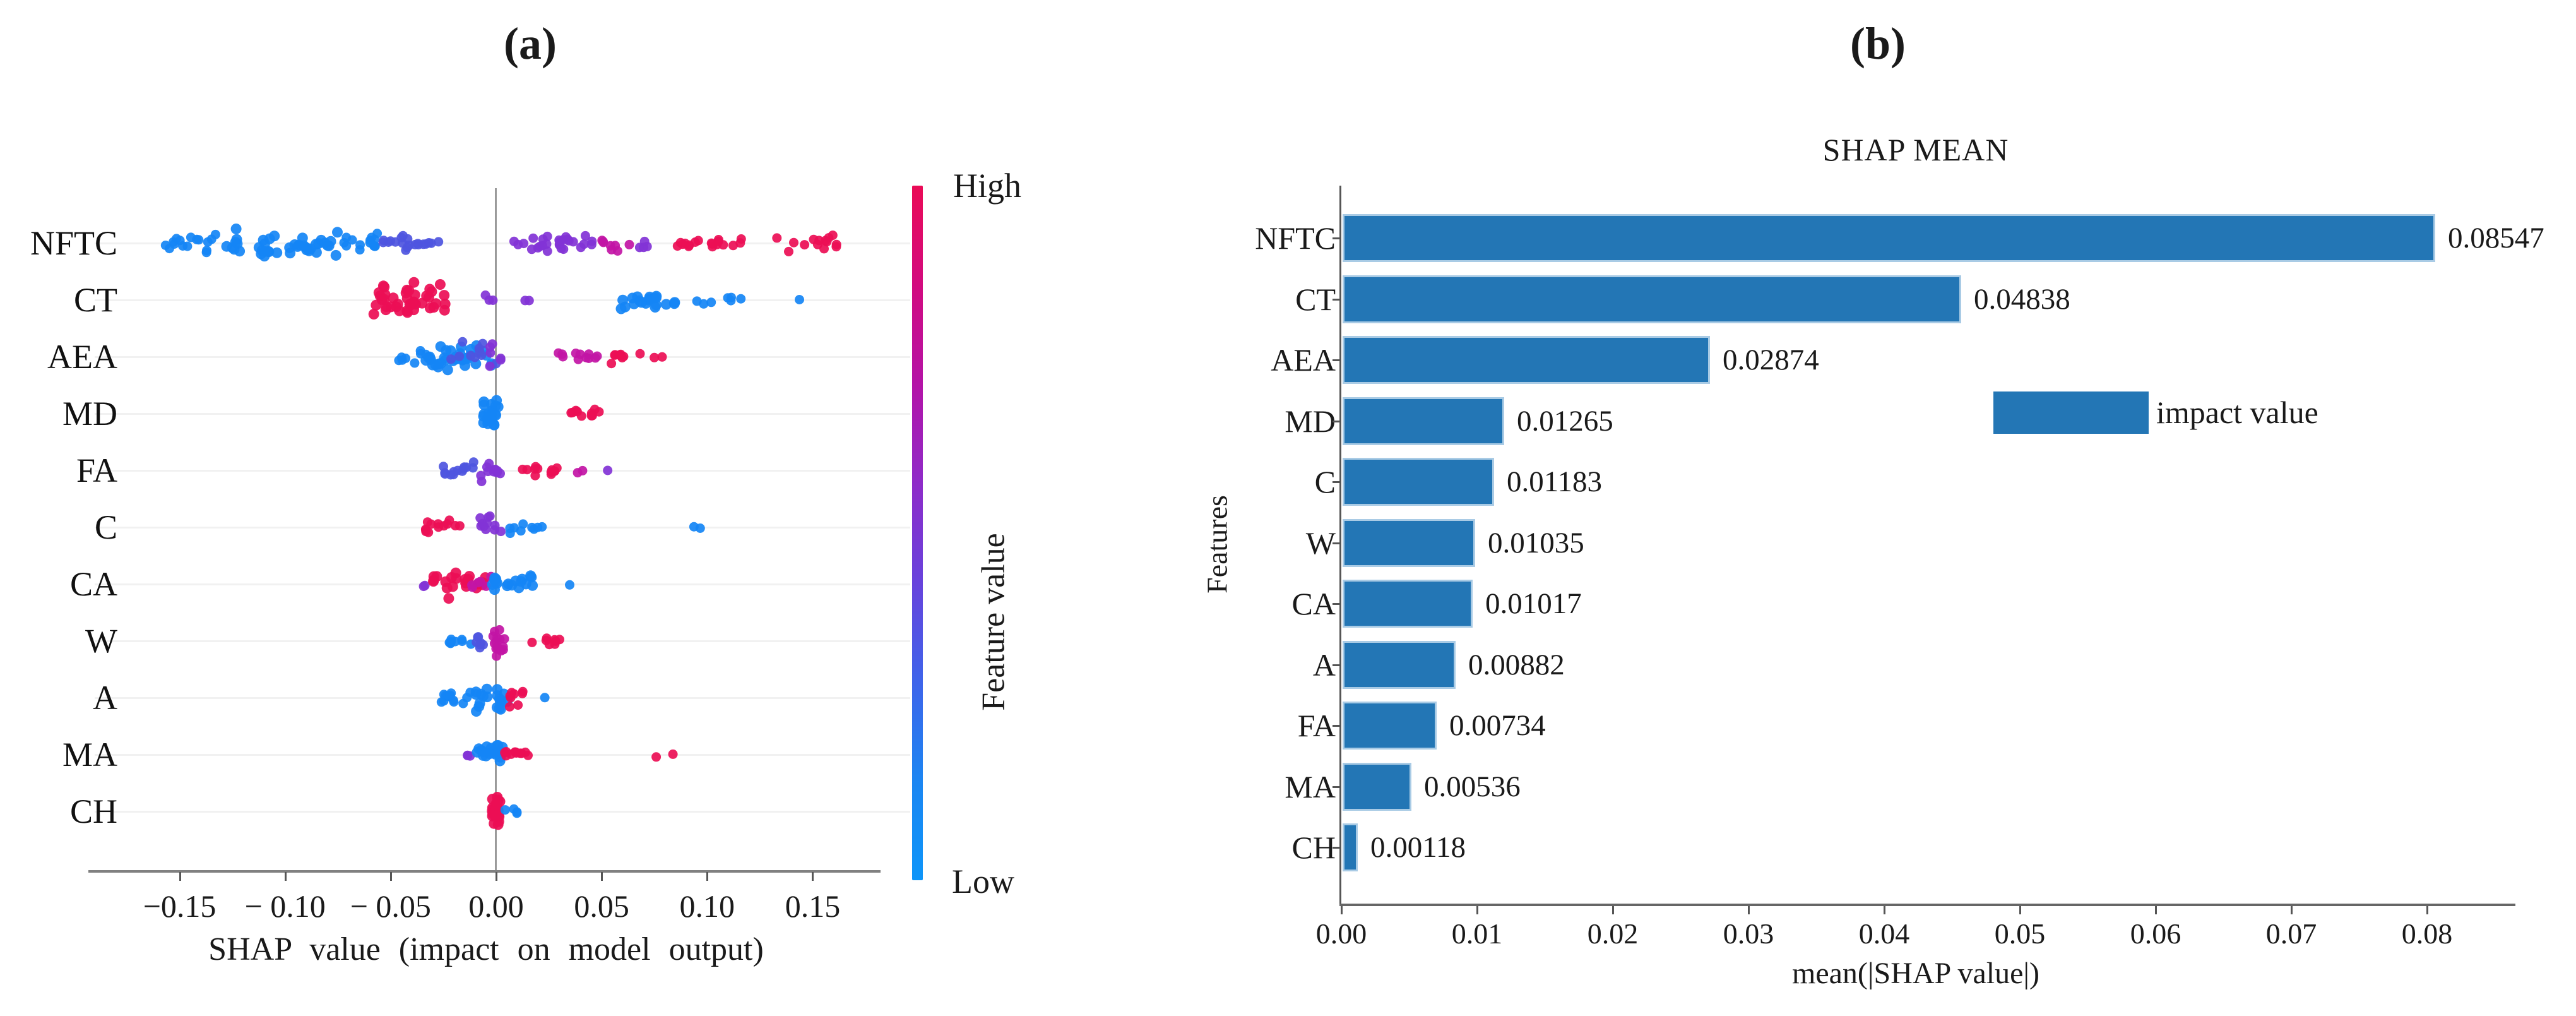 The width and height of the screenshot is (2576, 1016). Describe the element at coordinates (1295, 238) in the screenshot. I see `bar-row-label: NFTC` at that location.